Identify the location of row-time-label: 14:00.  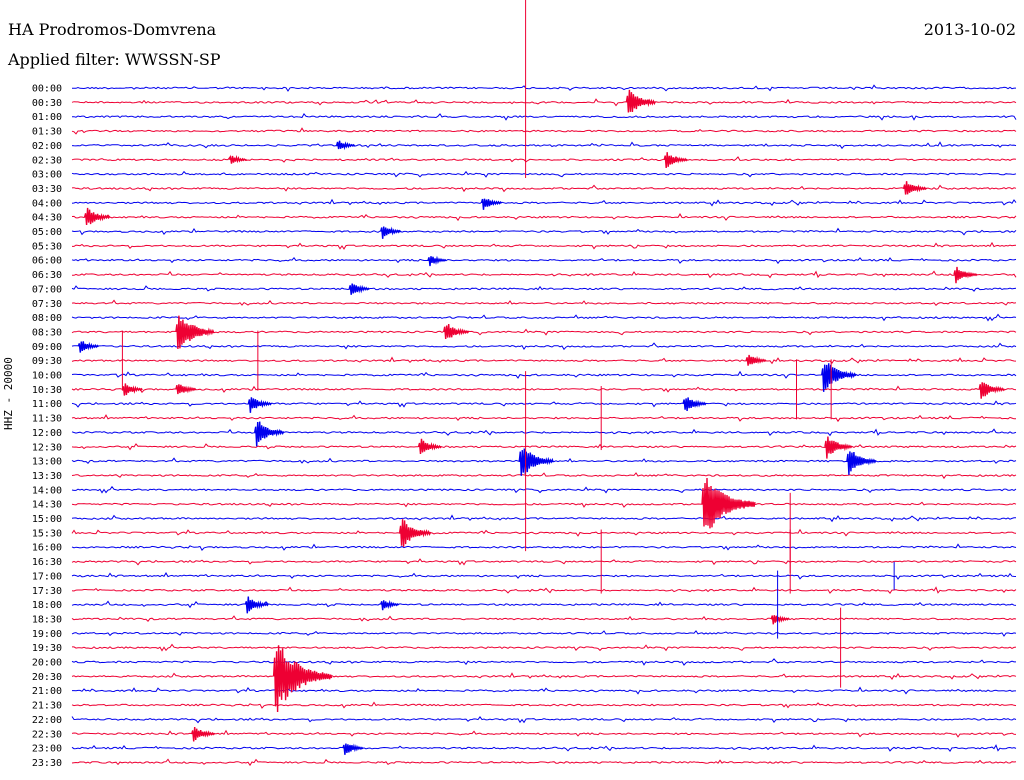
(47, 490).